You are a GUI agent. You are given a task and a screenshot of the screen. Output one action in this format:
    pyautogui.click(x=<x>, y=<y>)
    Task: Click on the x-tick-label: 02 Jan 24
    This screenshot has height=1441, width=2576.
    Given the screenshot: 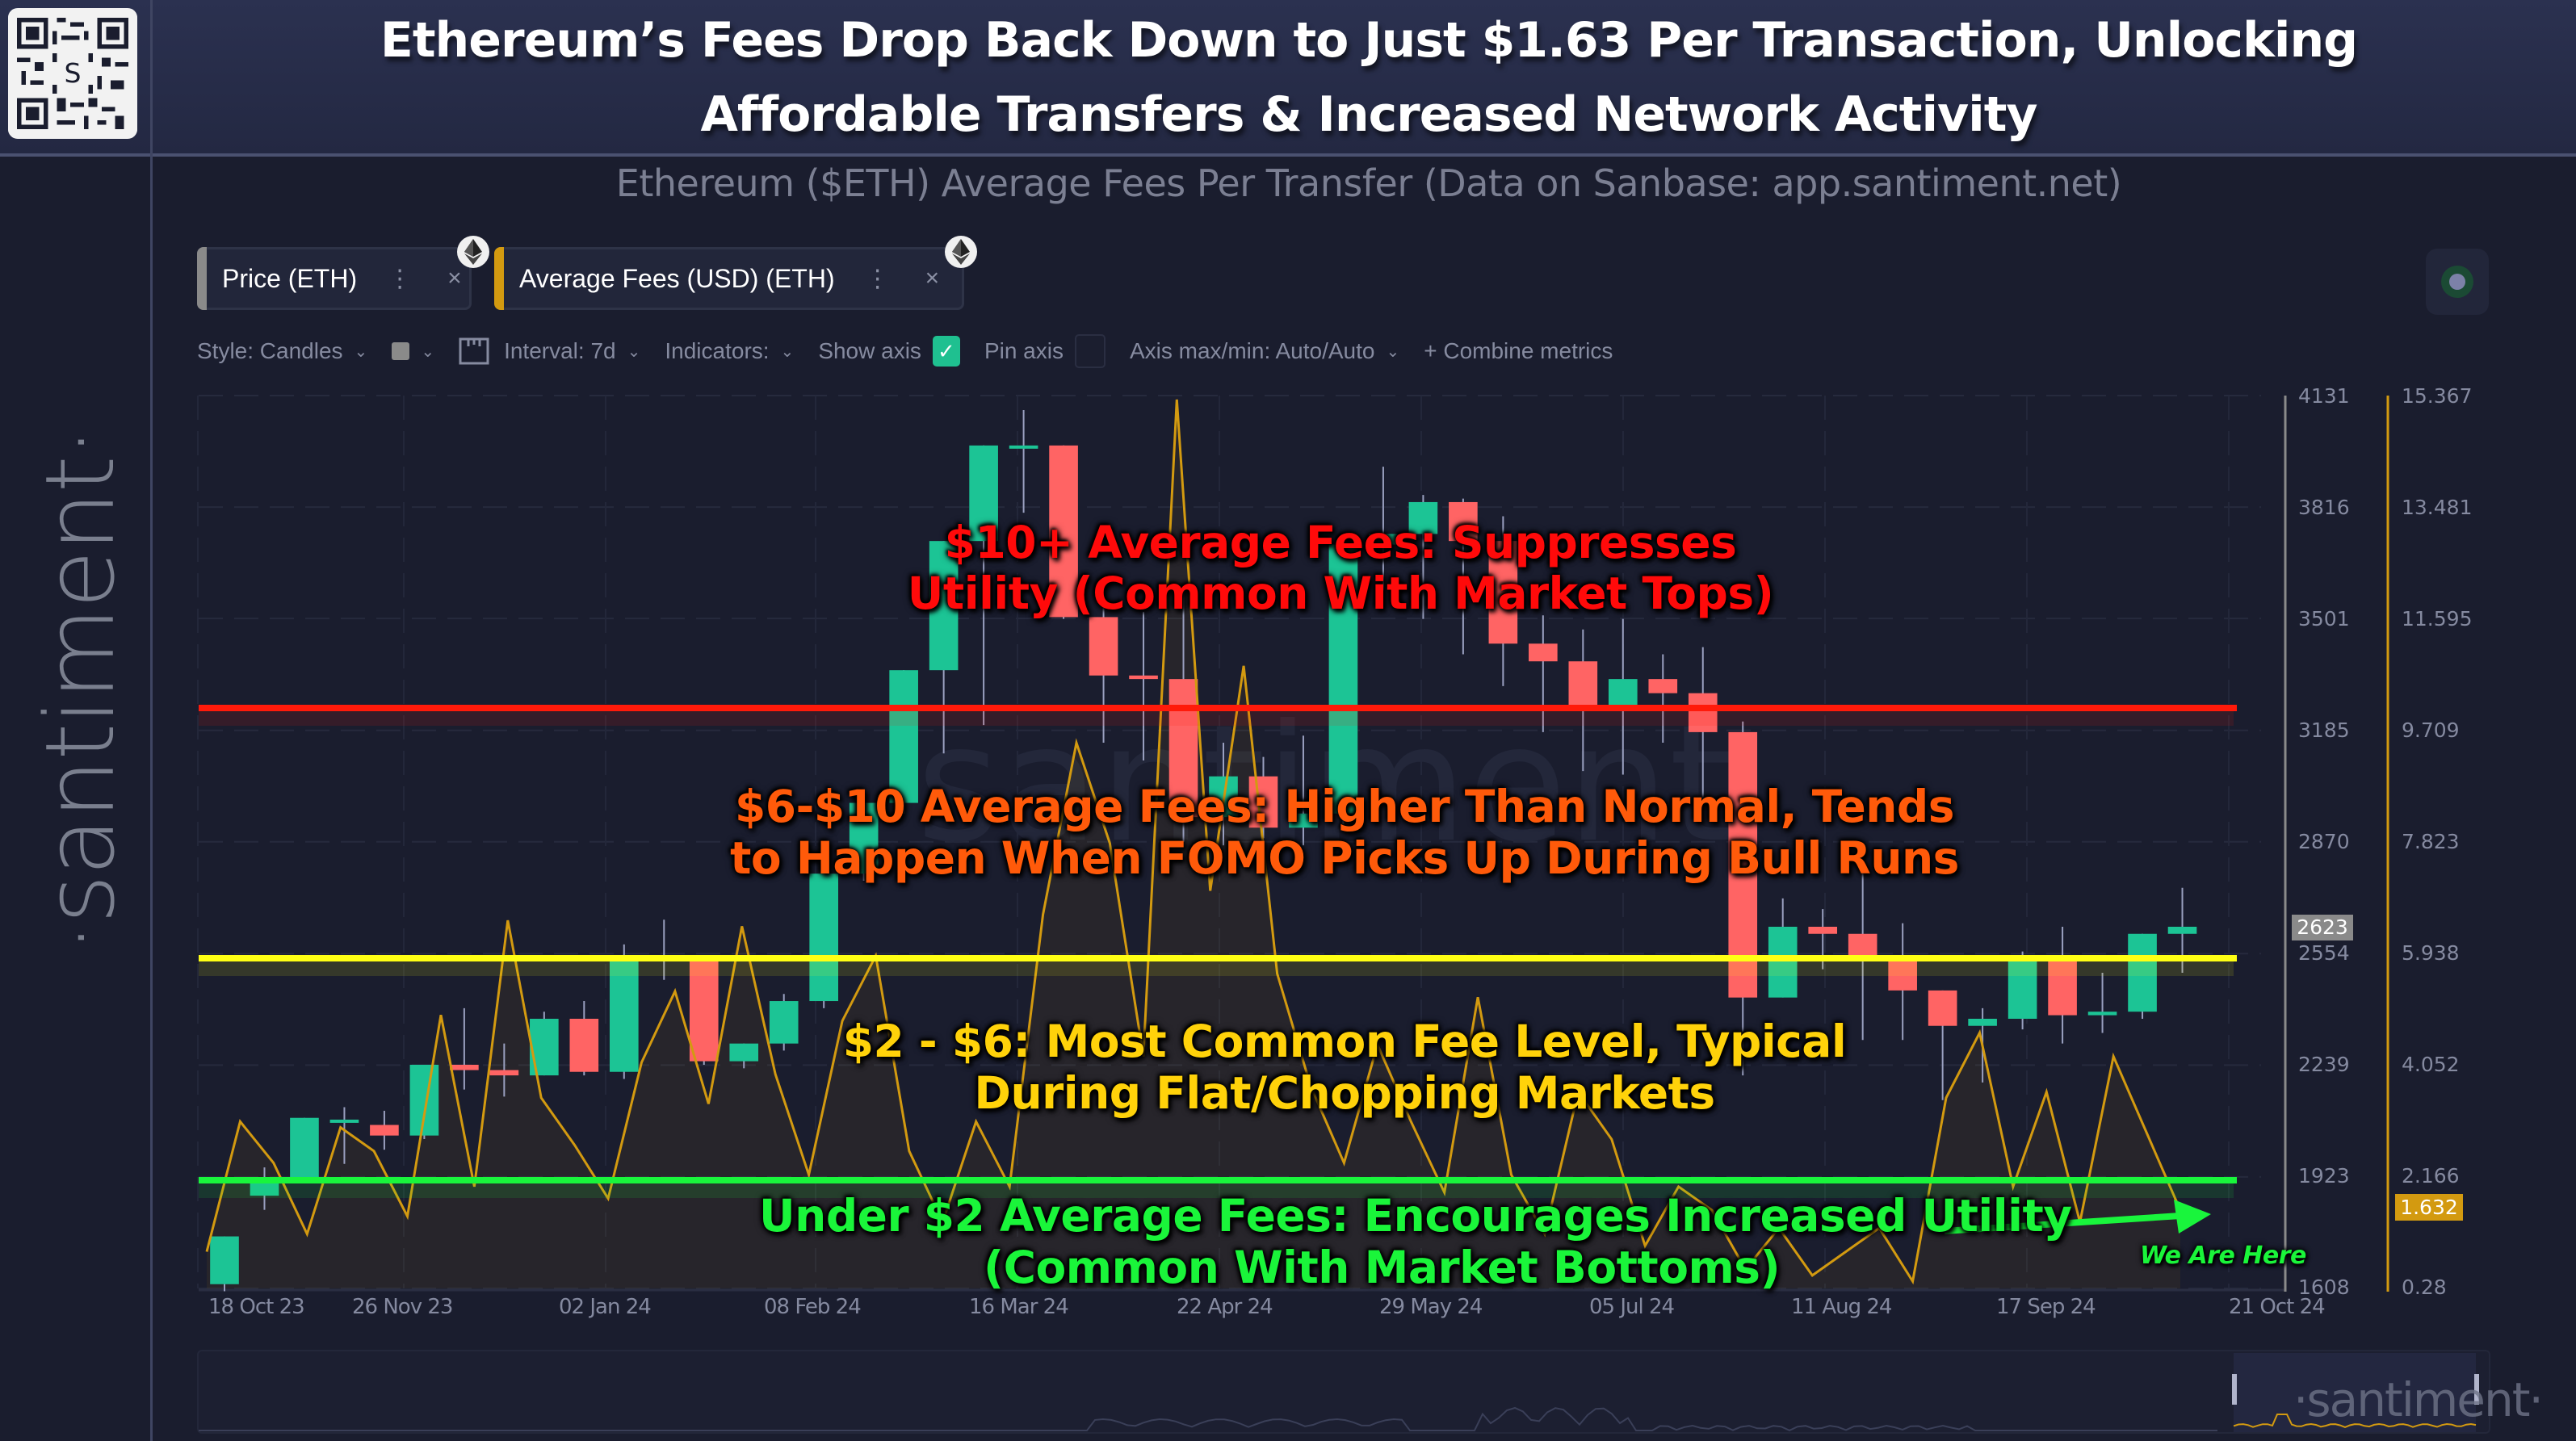 What is the action you would take?
    pyautogui.click(x=605, y=1307)
    